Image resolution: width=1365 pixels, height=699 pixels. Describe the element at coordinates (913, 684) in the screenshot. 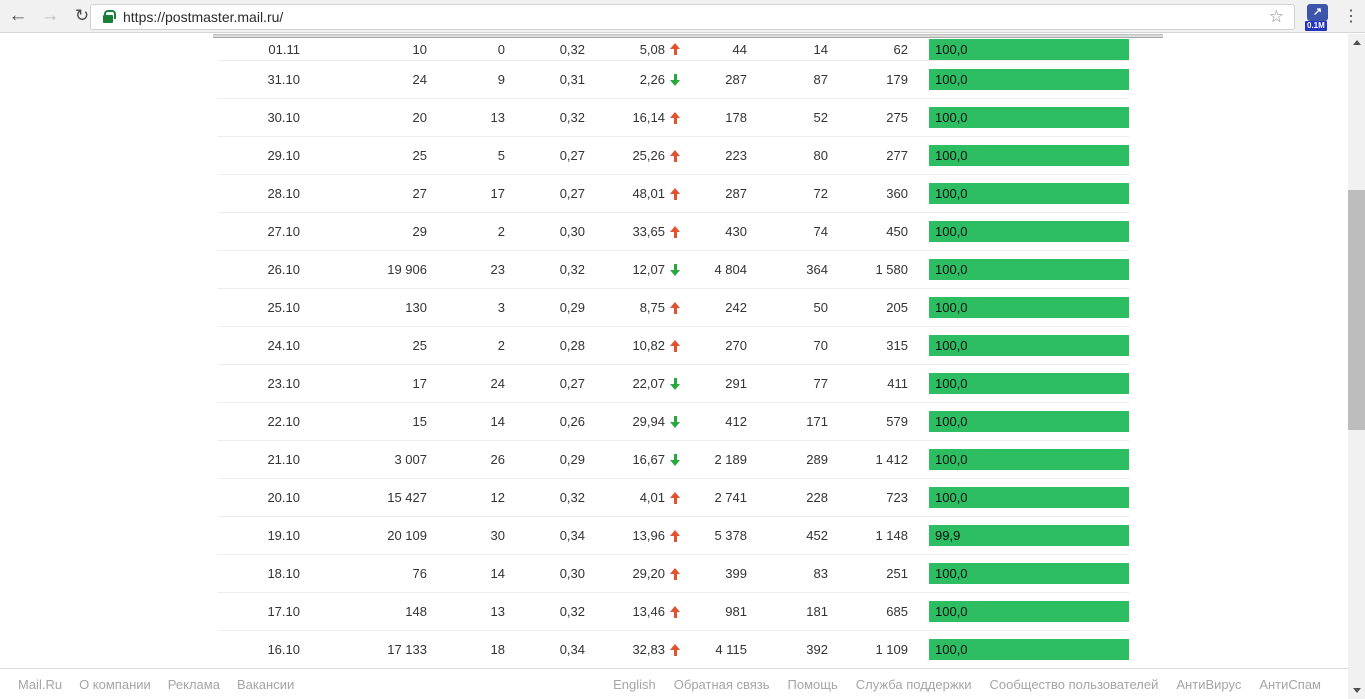

I see `footer-link: Служба поддержки` at that location.